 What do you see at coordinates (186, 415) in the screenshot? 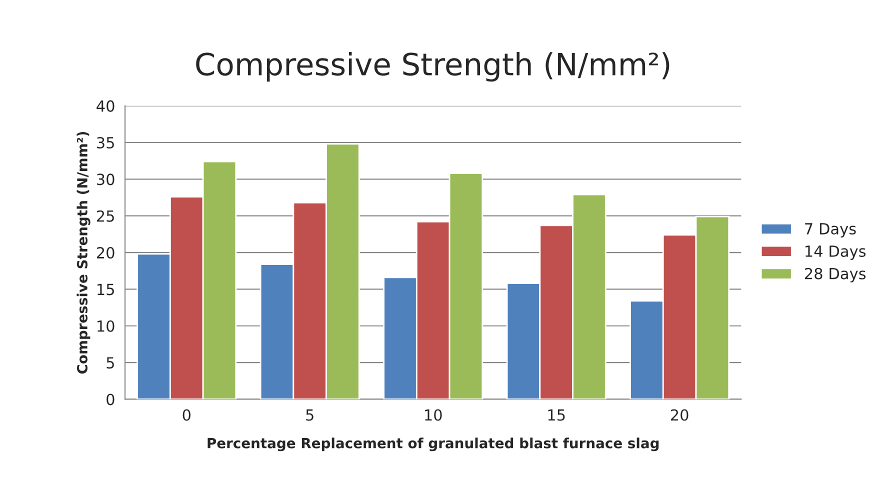
I see `x-tick-label: 0` at bounding box center [186, 415].